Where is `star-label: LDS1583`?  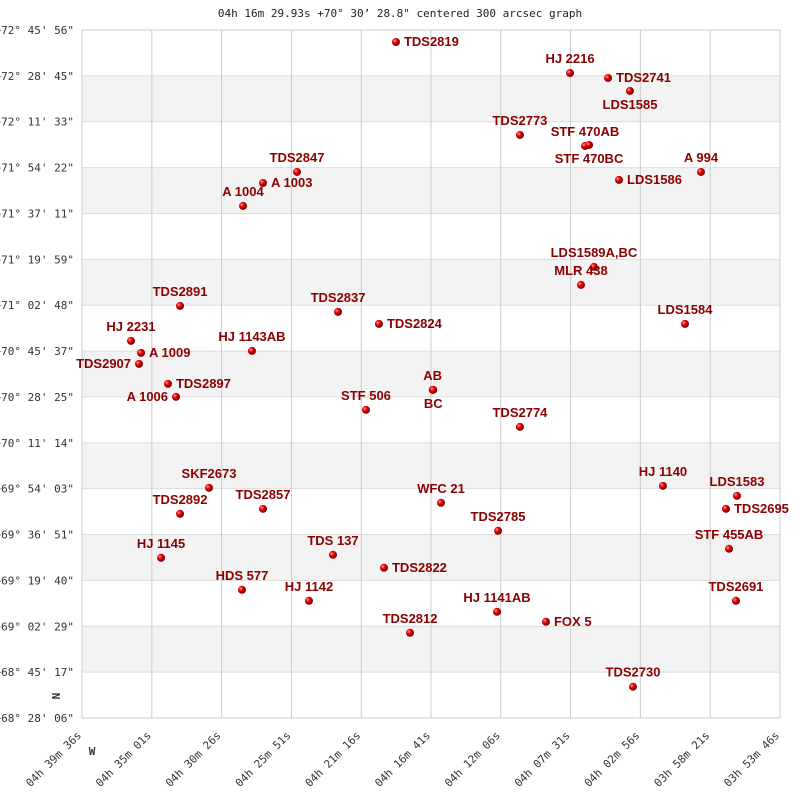 star-label: LDS1583 is located at coordinates (737, 481).